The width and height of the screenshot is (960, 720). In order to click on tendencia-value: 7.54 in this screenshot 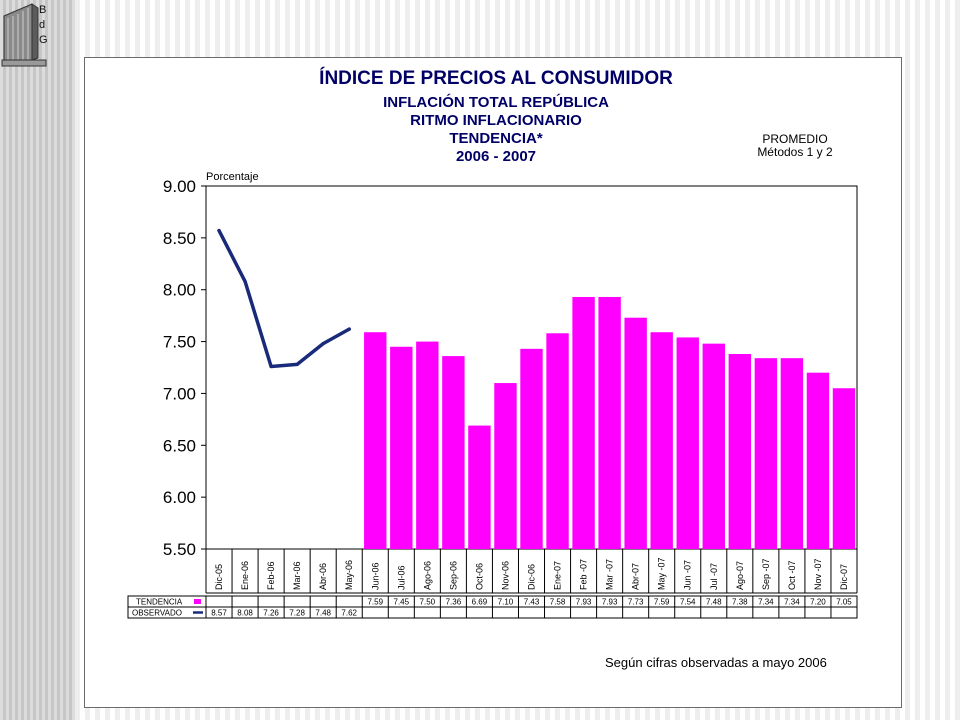, I will do `click(688, 602)`.